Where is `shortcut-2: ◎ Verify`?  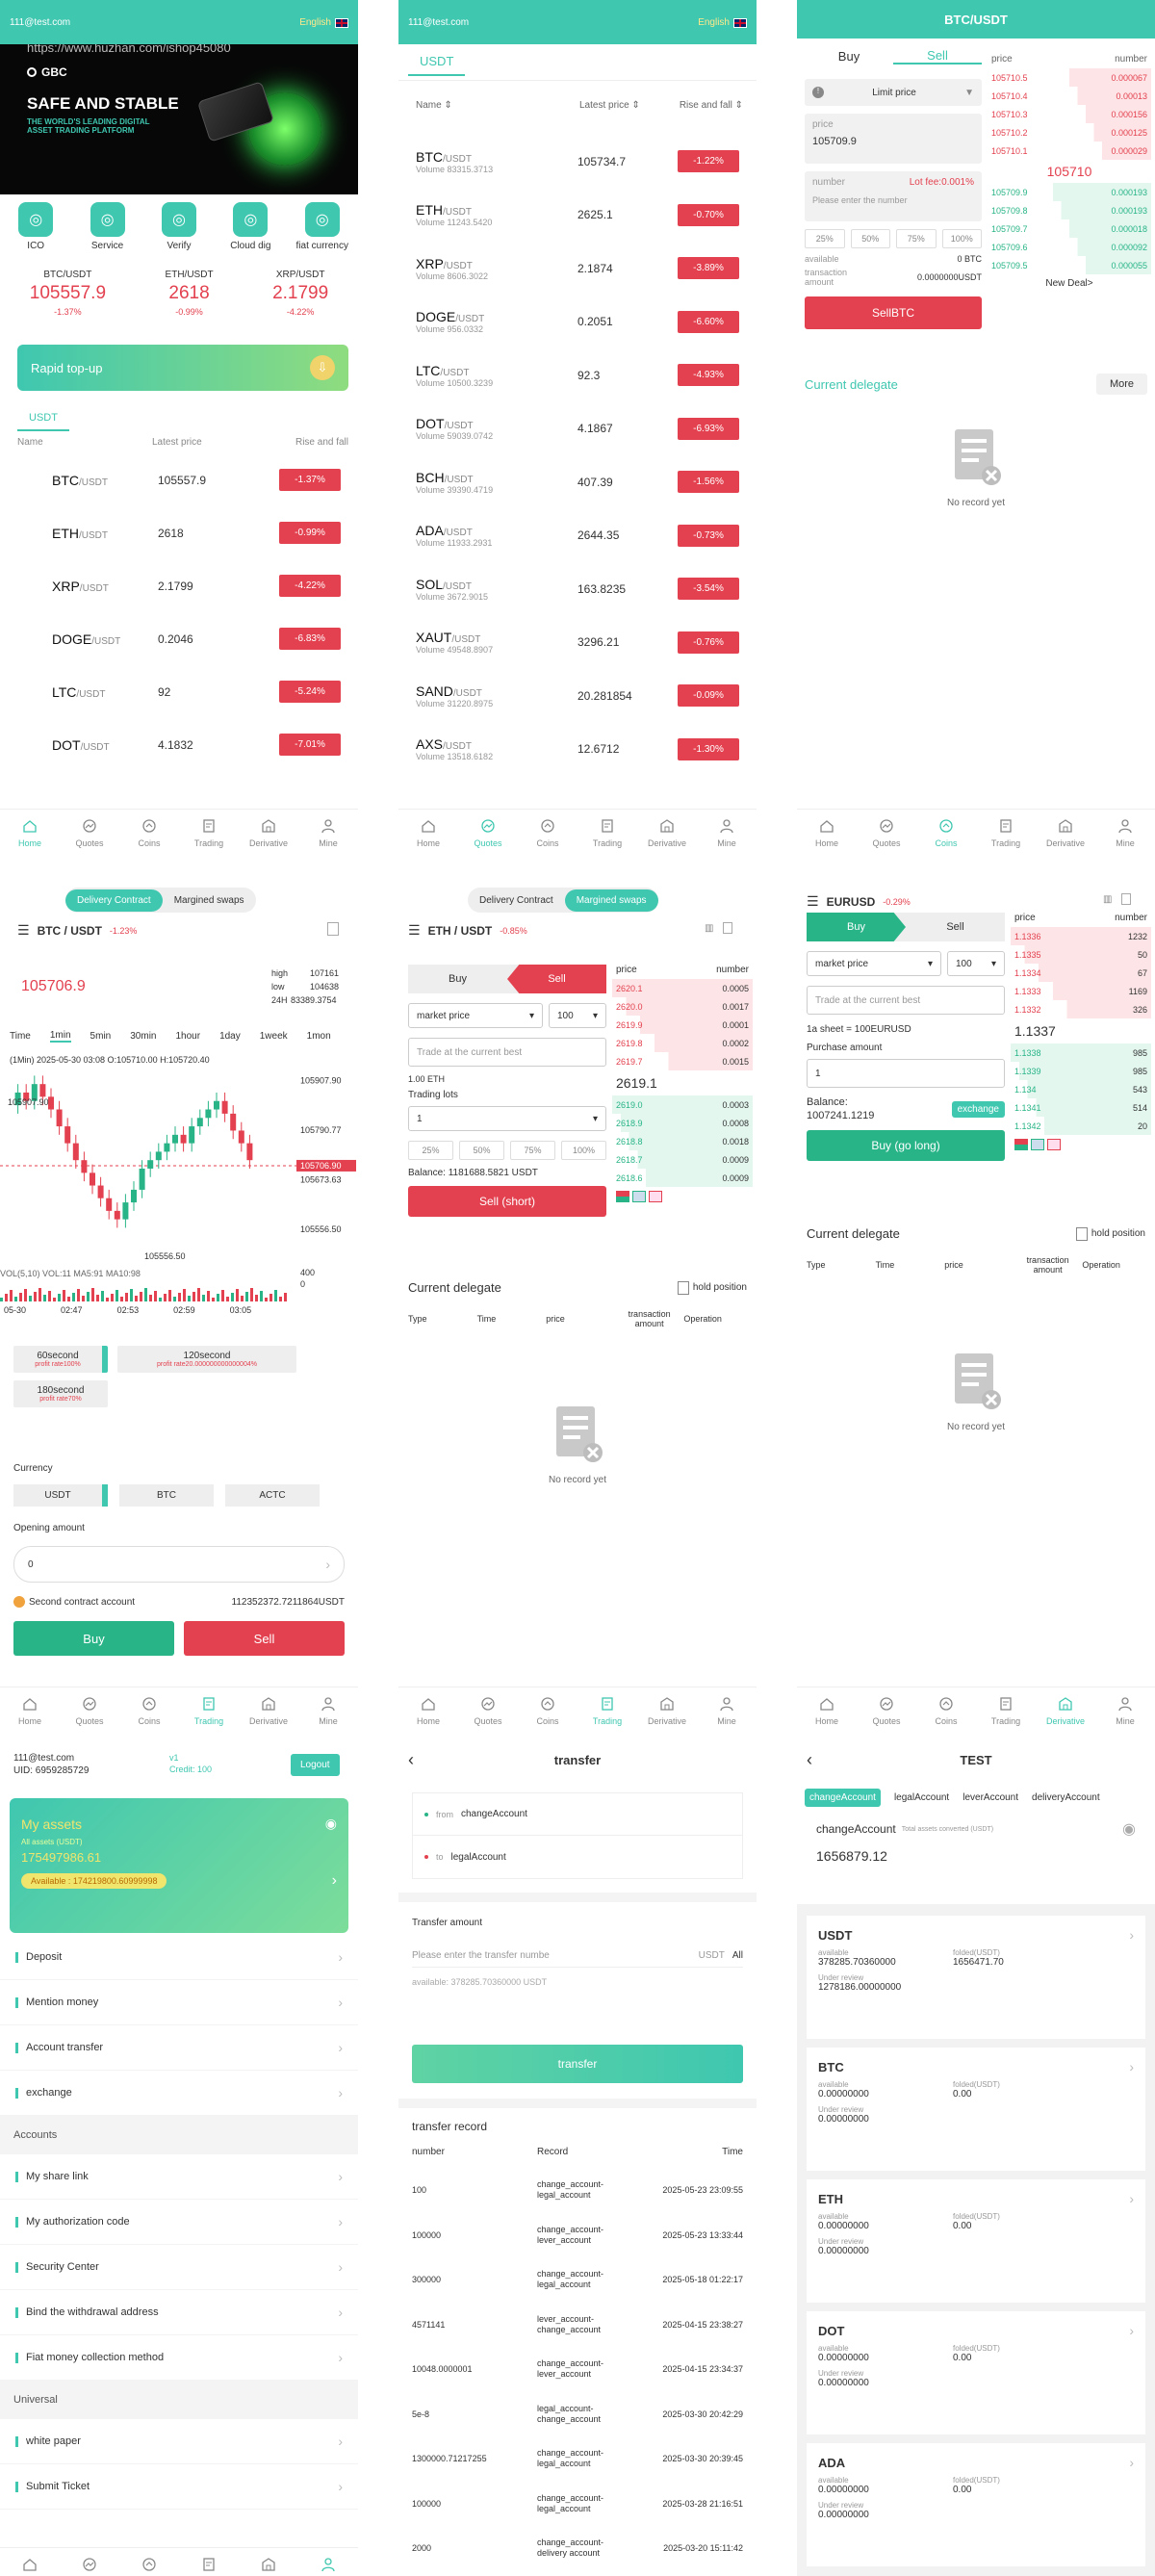 shortcut-2: ◎ Verify is located at coordinates (179, 226).